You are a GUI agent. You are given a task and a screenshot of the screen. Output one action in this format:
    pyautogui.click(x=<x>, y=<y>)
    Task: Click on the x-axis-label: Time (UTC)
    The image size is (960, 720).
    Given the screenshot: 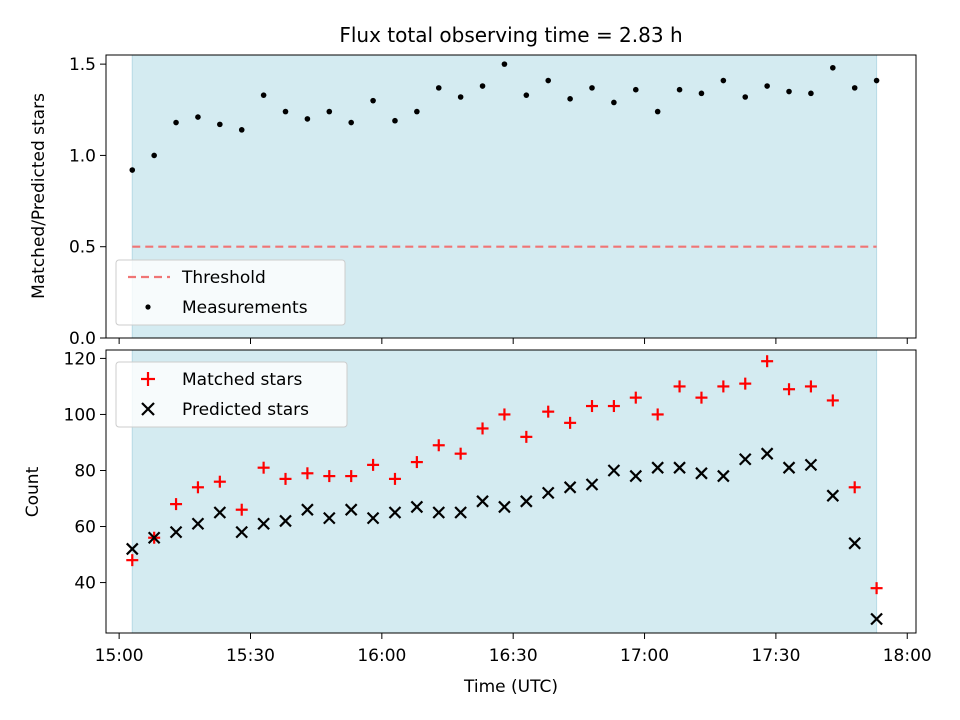 What is the action you would take?
    pyautogui.click(x=510, y=687)
    